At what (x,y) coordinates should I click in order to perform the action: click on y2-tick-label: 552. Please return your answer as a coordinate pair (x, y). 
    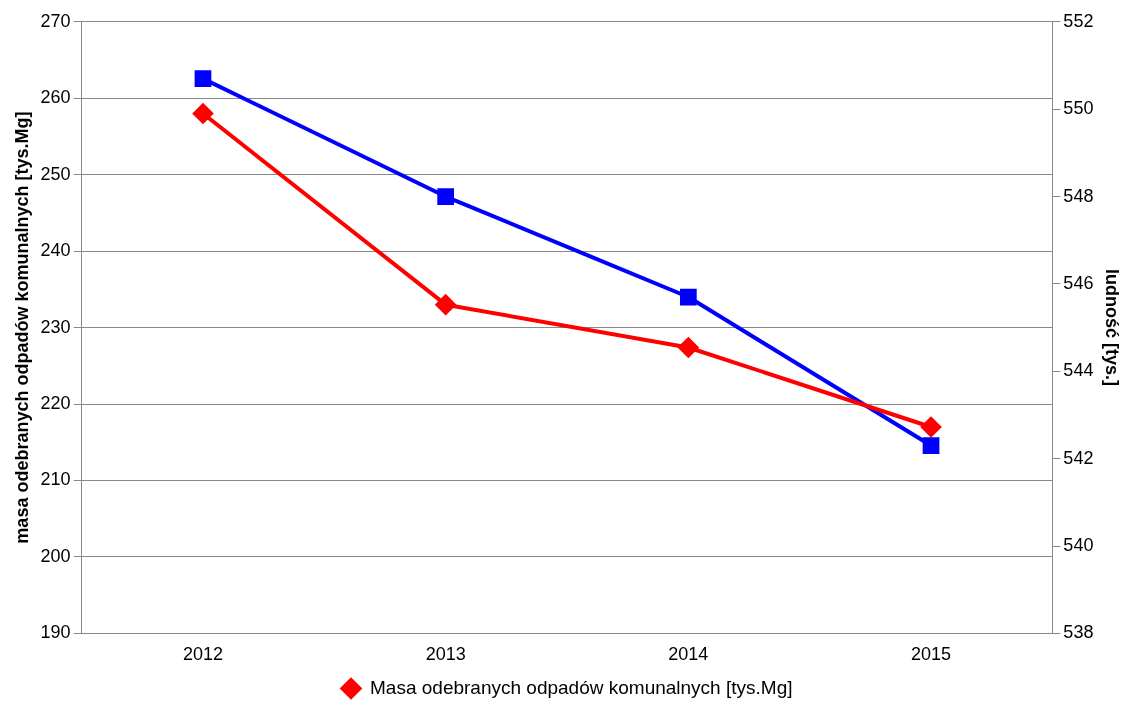
    Looking at the image, I should click on (1078, 20).